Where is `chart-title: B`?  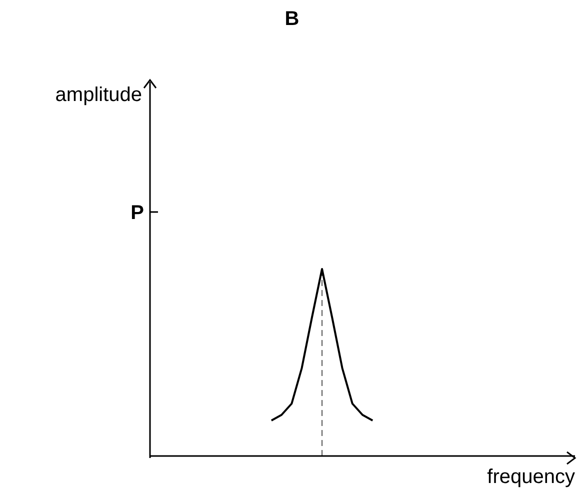 chart-title: B is located at coordinates (292, 19).